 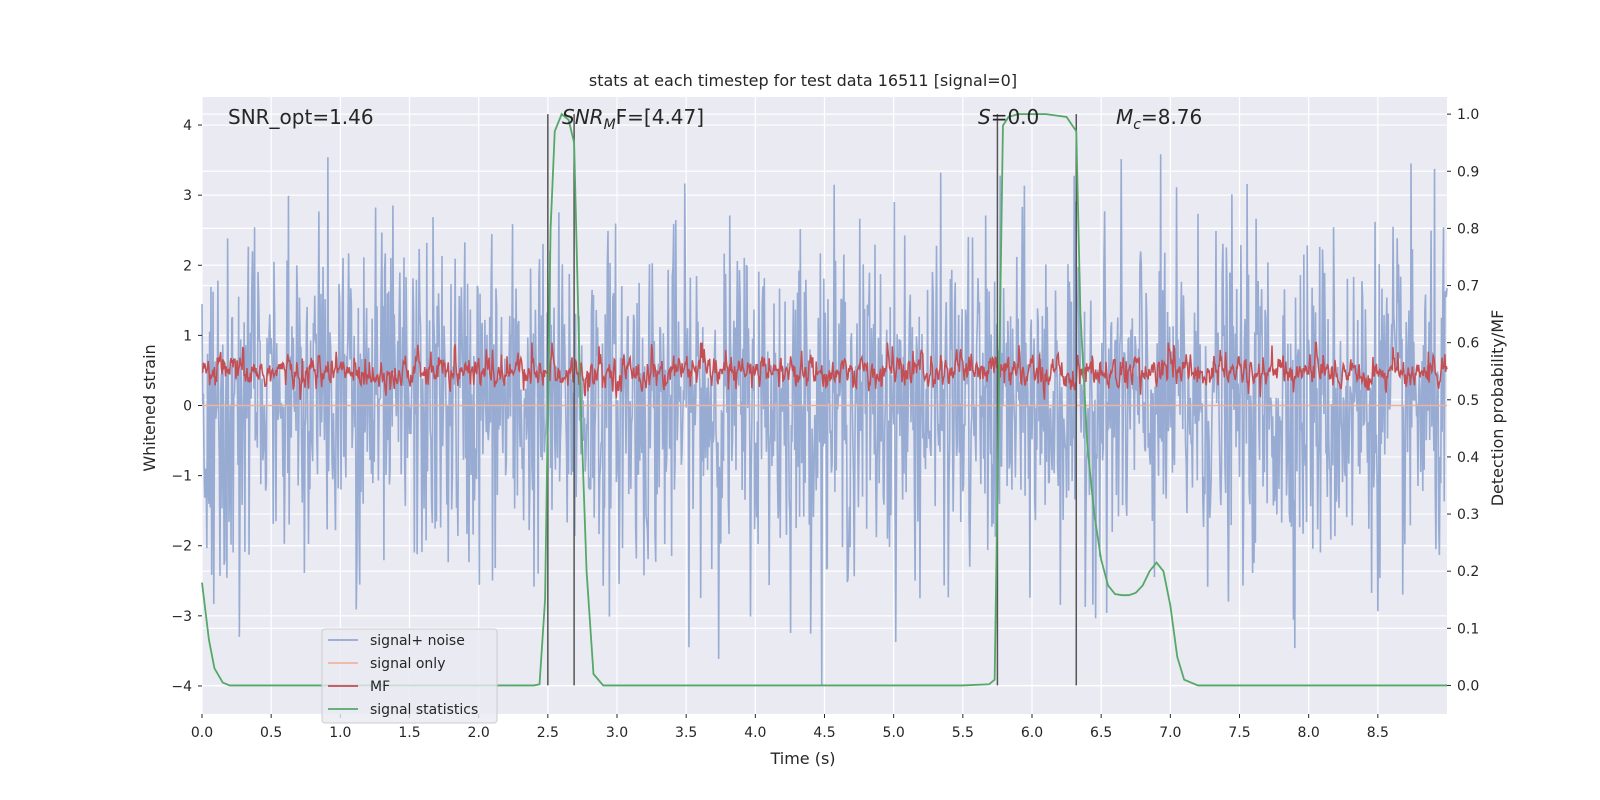 What do you see at coordinates (340, 733) in the screenshot?
I see `x-tick-label: 1.0` at bounding box center [340, 733].